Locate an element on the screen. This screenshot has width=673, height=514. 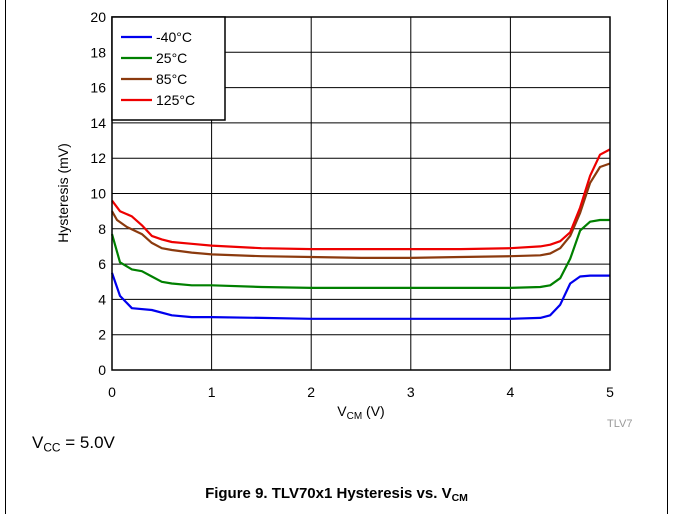
x-axis-title-main: V is located at coordinates (342, 411).